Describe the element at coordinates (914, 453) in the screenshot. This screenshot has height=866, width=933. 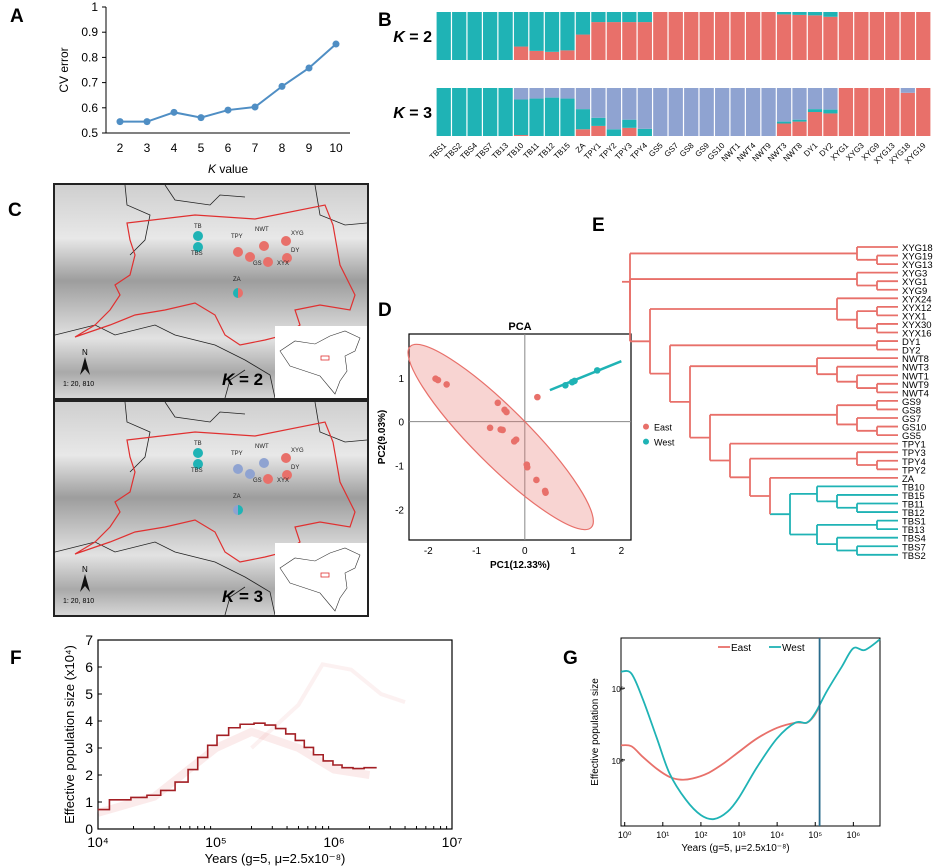
I see `tree-leaf-label: TPY3` at that location.